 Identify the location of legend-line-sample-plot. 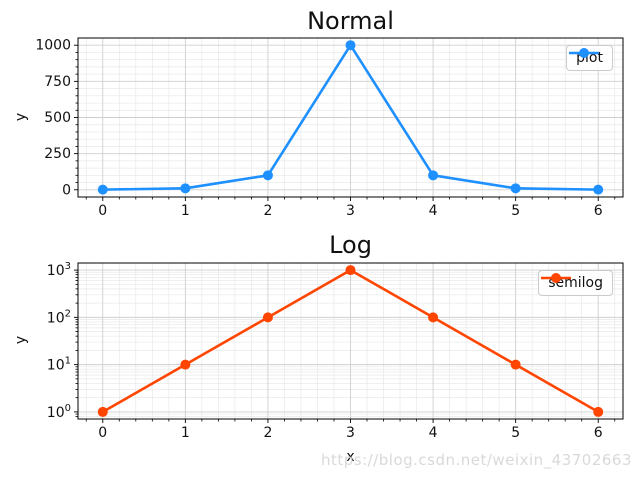
(584, 53).